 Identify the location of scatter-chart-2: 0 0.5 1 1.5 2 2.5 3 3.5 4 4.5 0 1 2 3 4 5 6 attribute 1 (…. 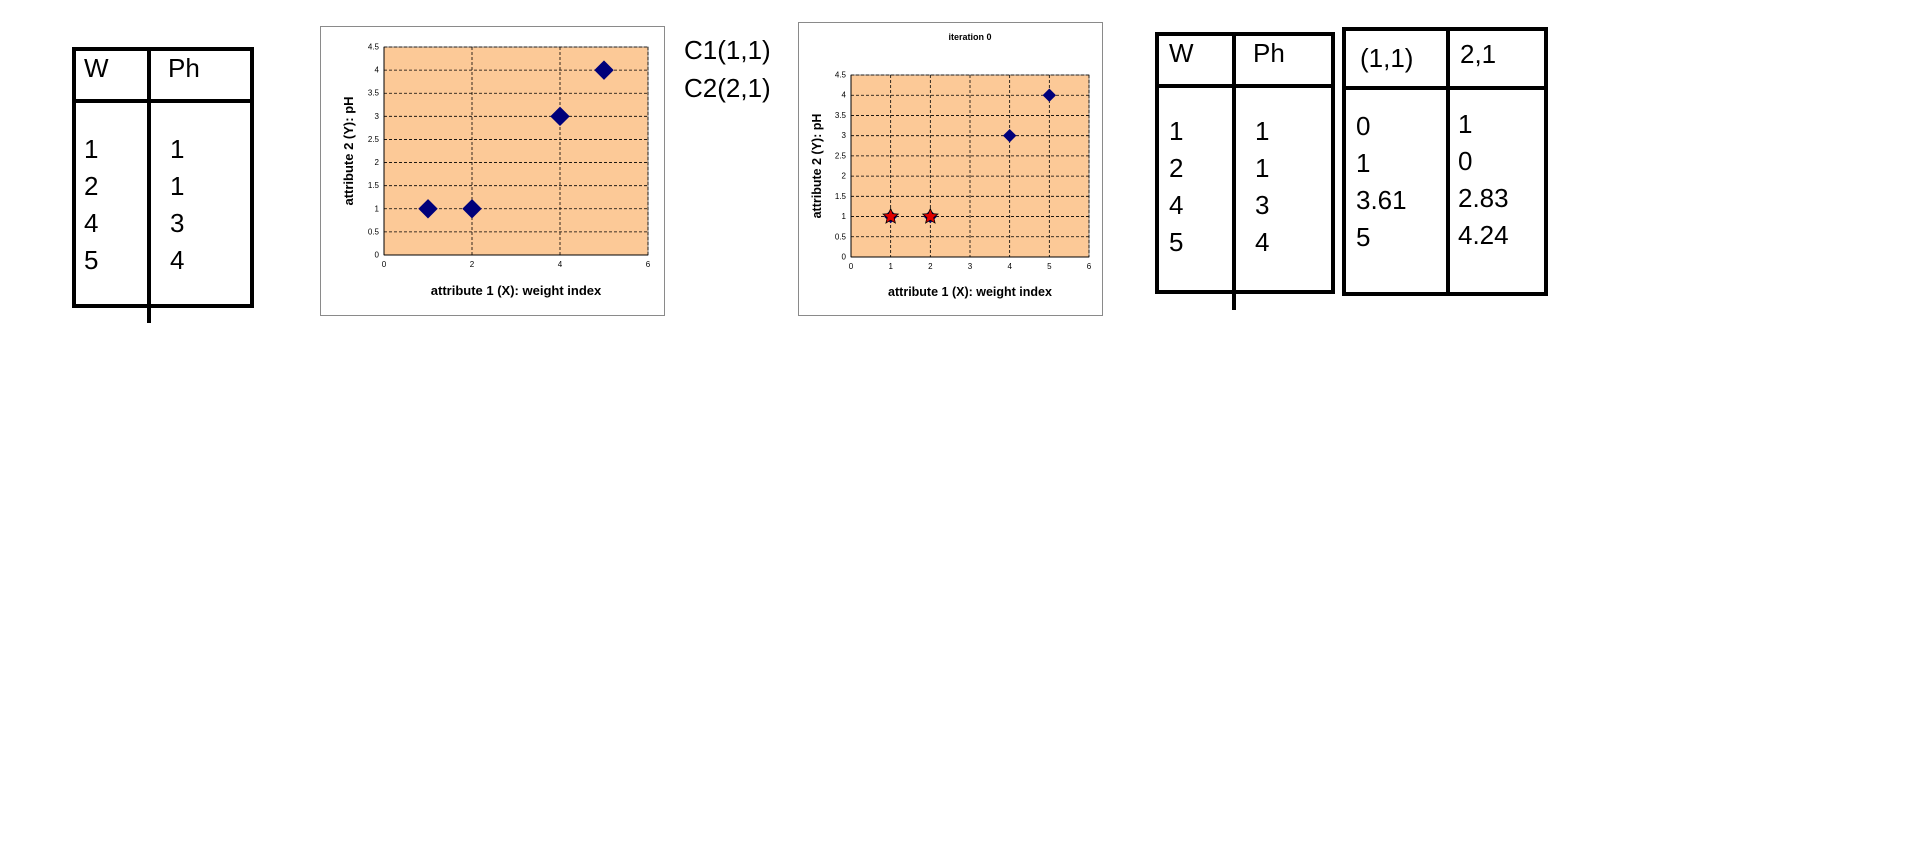
(950, 169).